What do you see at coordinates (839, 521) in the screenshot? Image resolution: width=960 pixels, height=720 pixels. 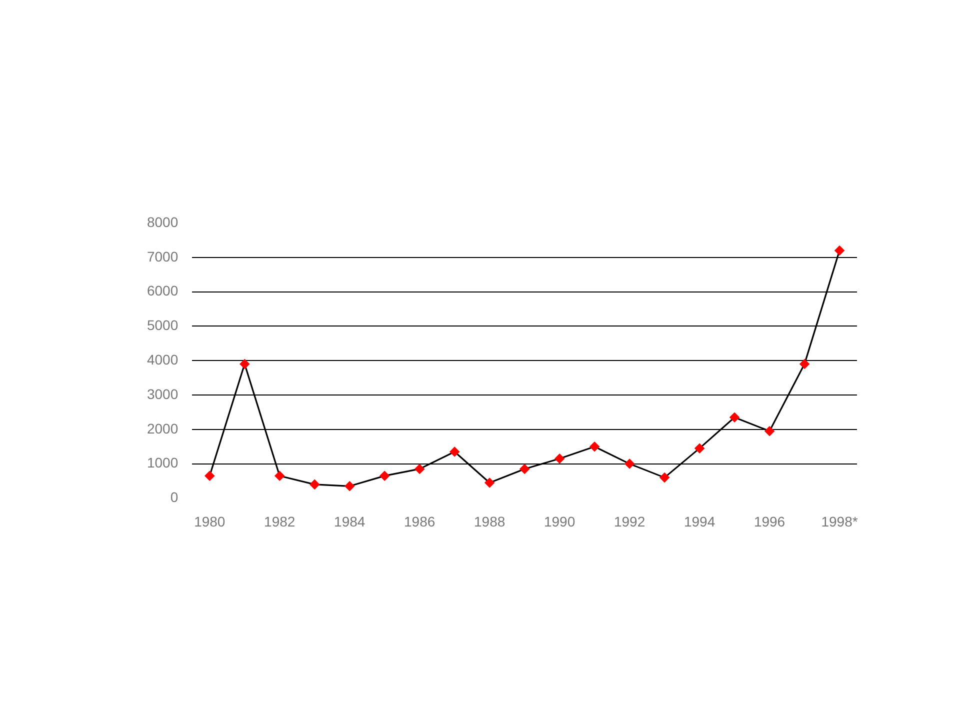 I see `x-tick-label: 1998*` at bounding box center [839, 521].